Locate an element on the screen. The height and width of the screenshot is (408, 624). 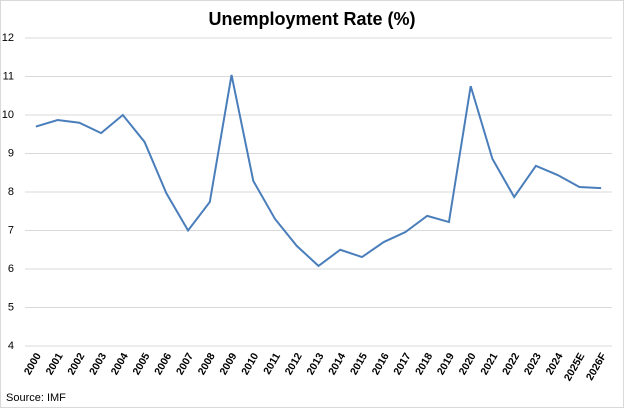
y-tick-label: 11 is located at coordinates (8, 76).